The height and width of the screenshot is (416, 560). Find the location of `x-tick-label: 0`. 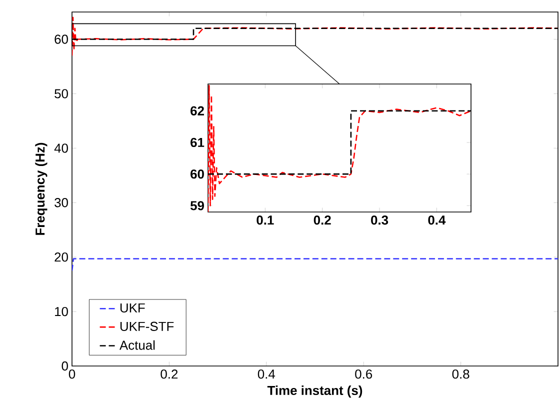

x-tick-label: 0 is located at coordinates (72, 374).